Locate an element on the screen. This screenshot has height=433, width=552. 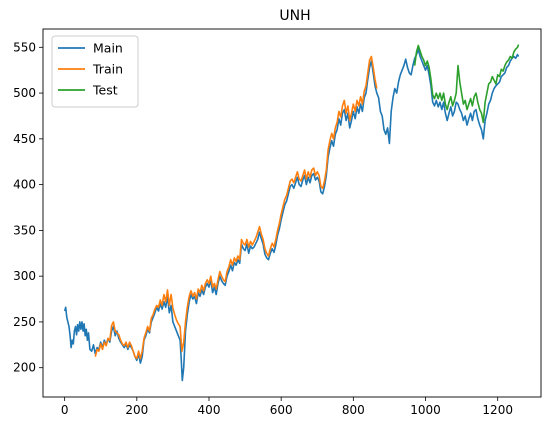
x-tick-label: 400 is located at coordinates (209, 410).